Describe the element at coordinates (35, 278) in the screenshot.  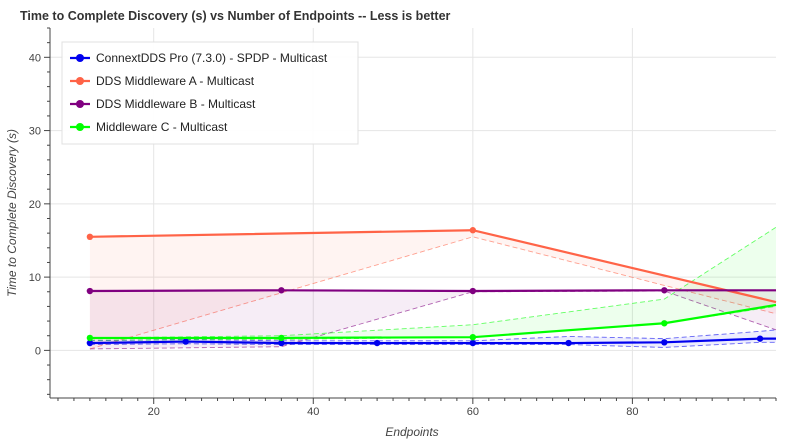
I see `y-tick-label: 10` at that location.